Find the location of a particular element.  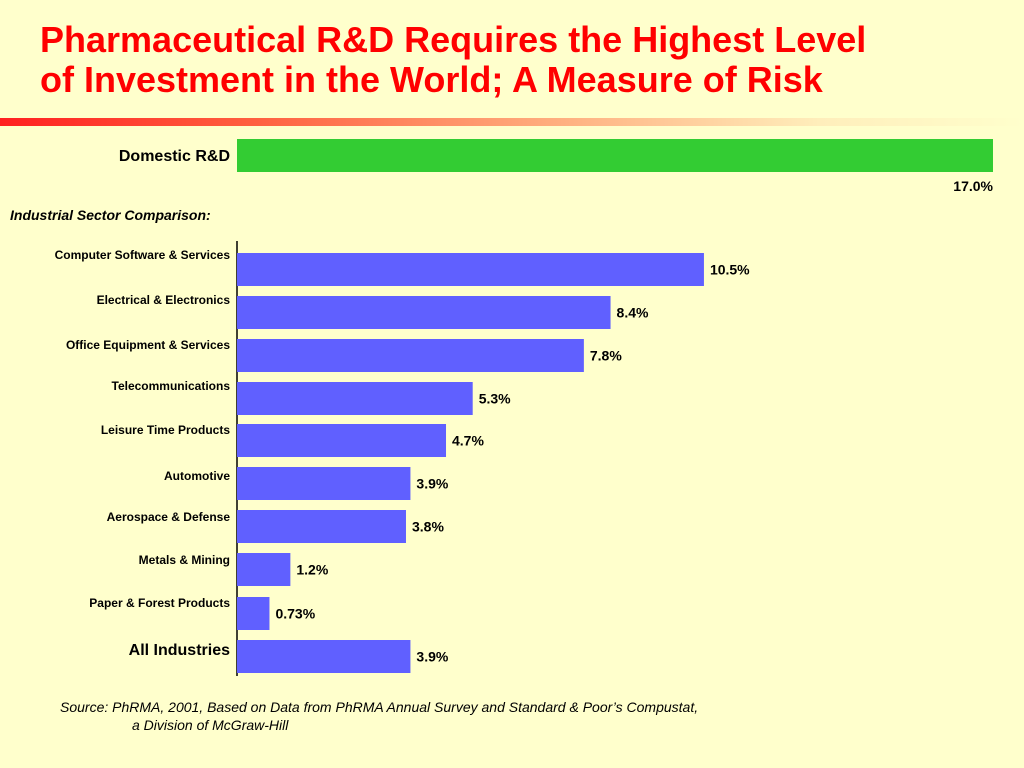

bar-all-industries is located at coordinates (324, 656).